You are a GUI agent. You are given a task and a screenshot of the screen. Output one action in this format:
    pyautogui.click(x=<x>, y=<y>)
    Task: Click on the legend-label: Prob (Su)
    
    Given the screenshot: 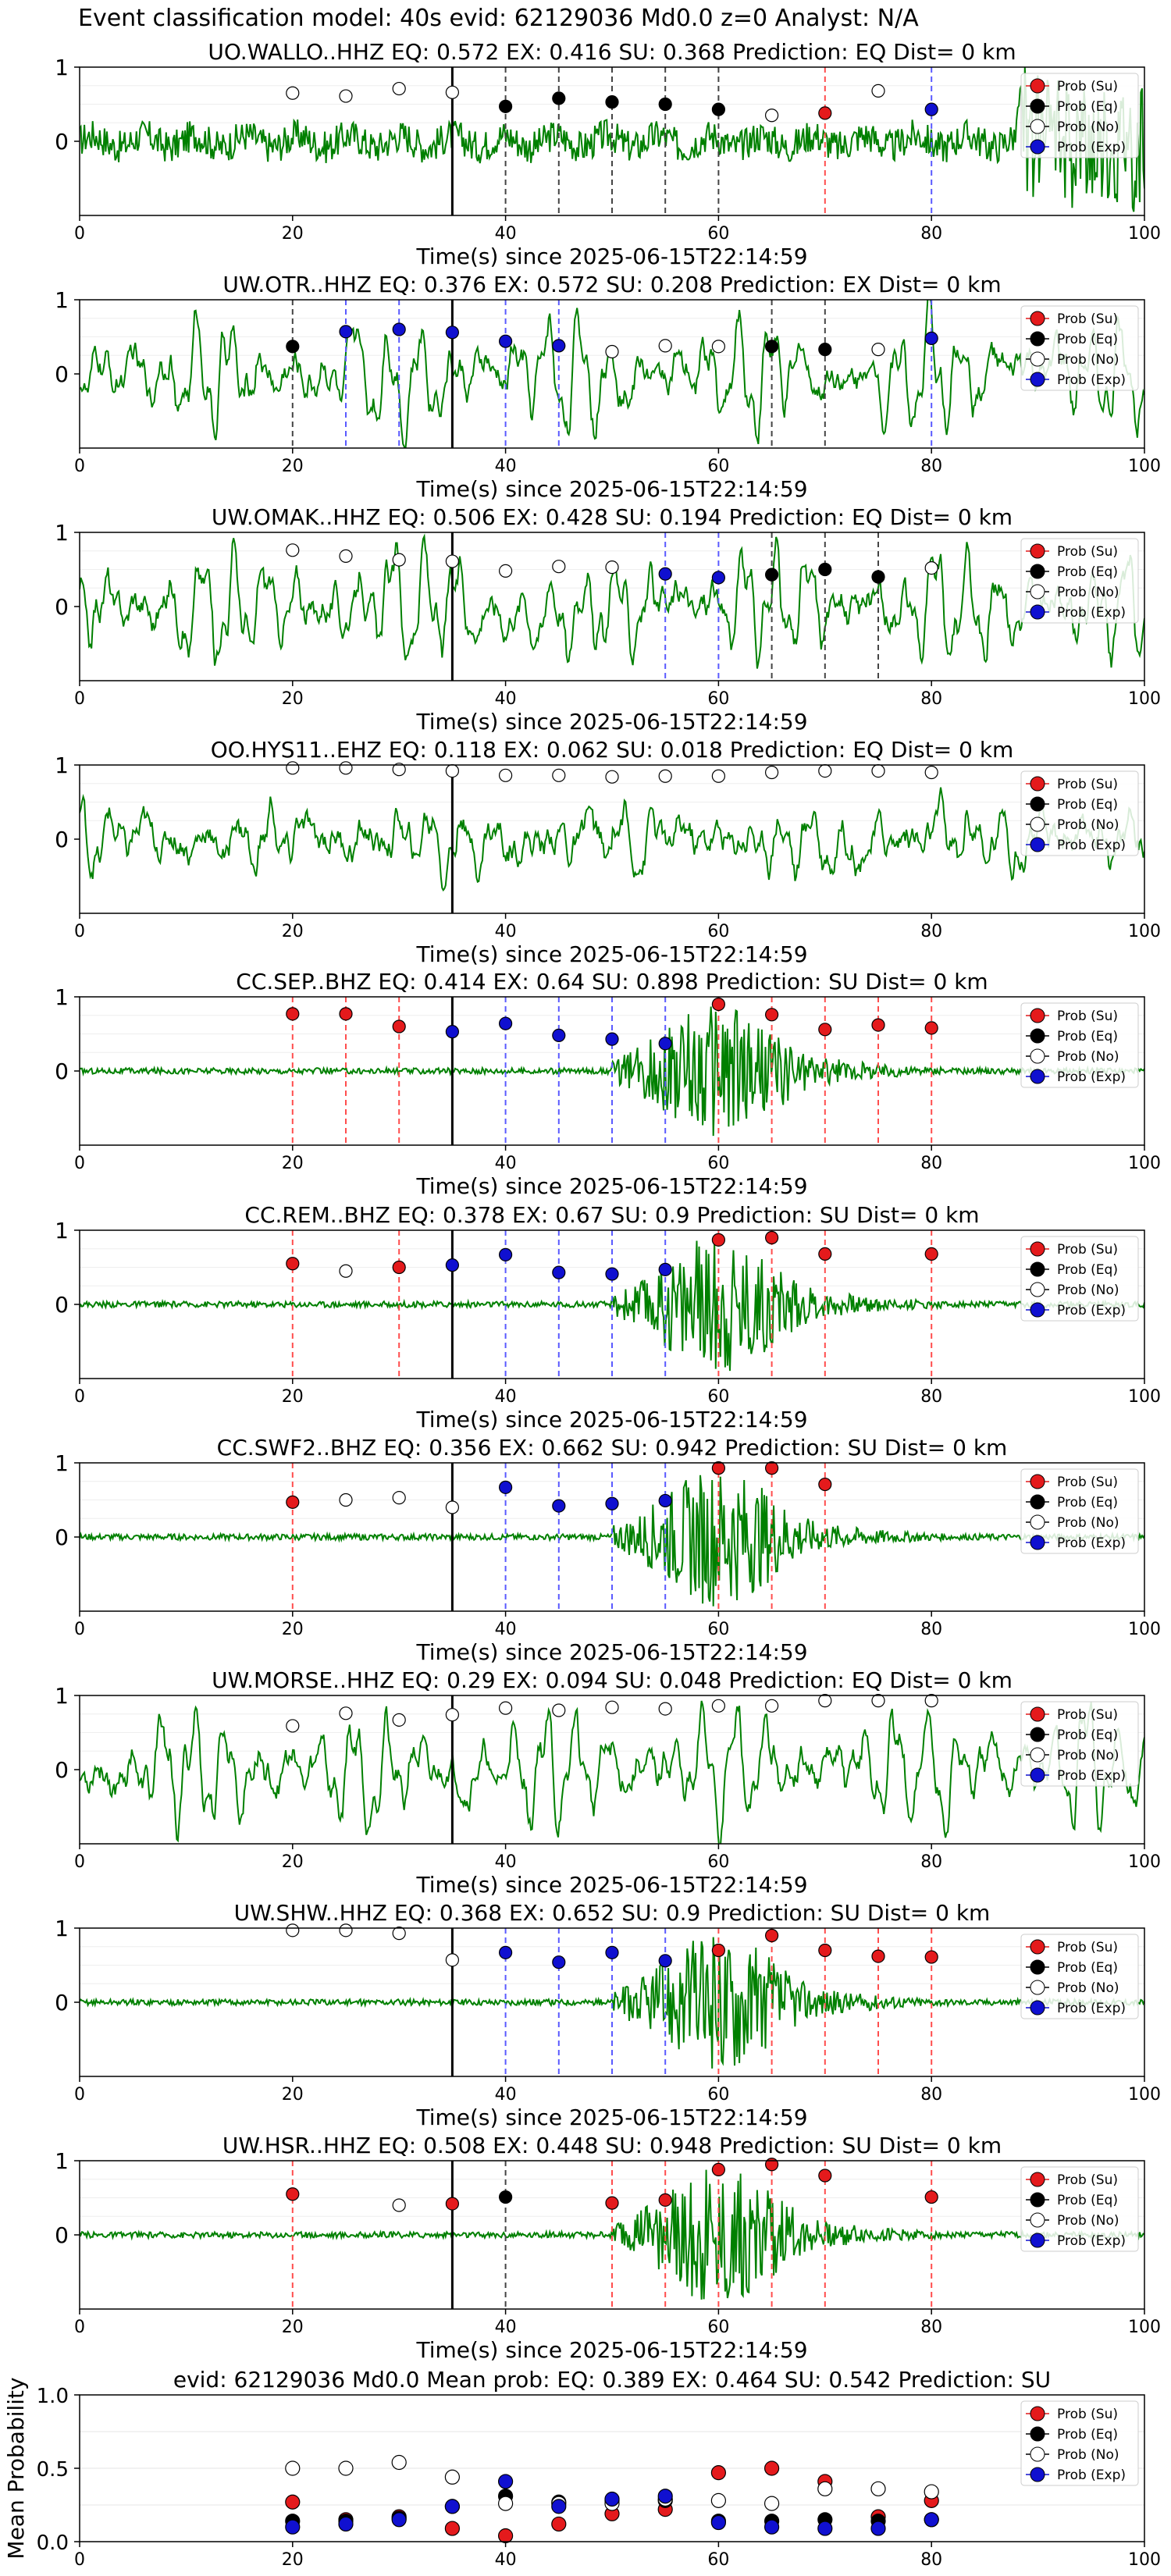 What is the action you would take?
    pyautogui.click(x=1087, y=86)
    